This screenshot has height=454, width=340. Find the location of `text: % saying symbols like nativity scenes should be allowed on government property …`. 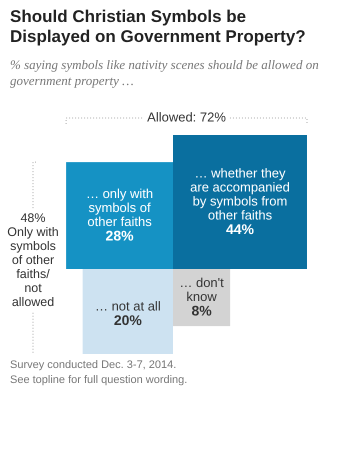

text: % saying symbols like nativity scenes should be allowed on government property … is located at coordinates (164, 72).